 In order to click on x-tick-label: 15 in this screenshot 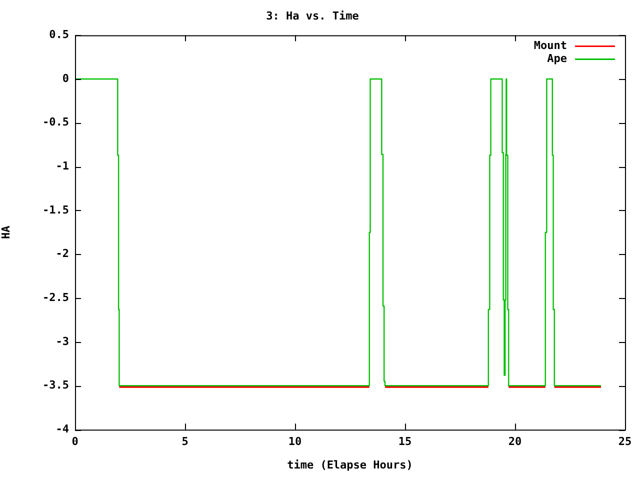, I will do `click(405, 441)`.